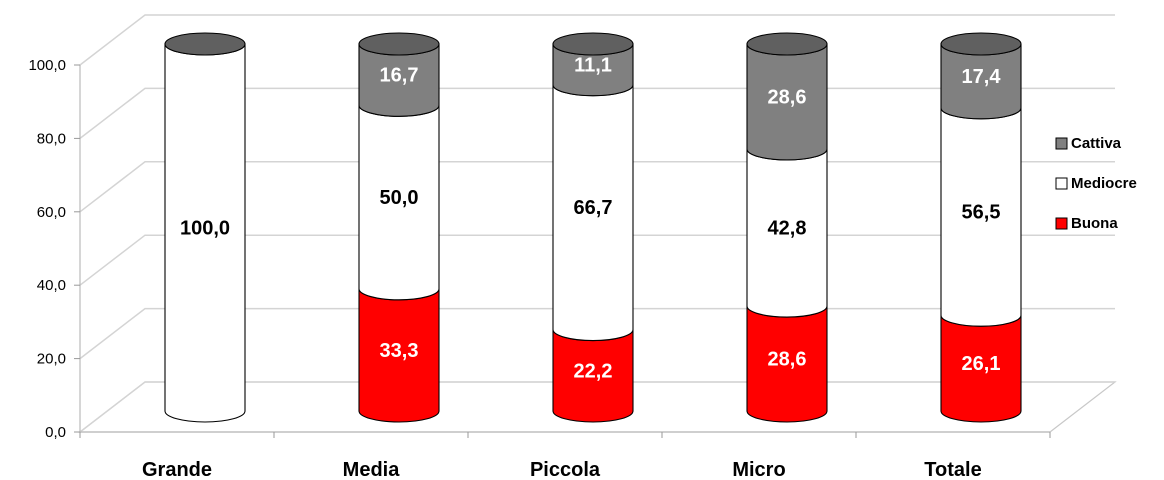 This screenshot has width=1164, height=480. I want to click on legend: Cattiva Mediocre Buona, so click(1096, 183).